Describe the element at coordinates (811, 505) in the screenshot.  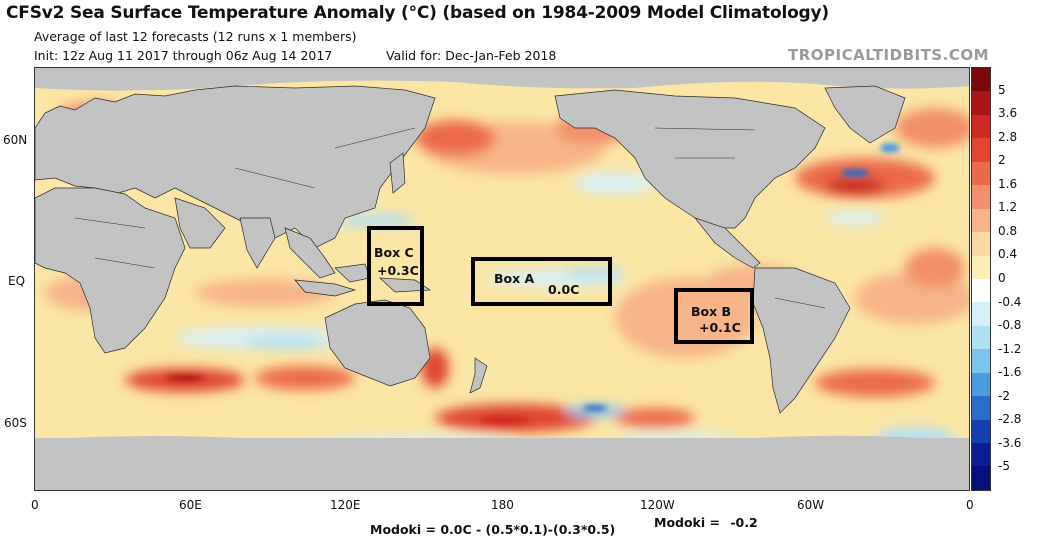
I see `lon-label-60w: 60W` at that location.